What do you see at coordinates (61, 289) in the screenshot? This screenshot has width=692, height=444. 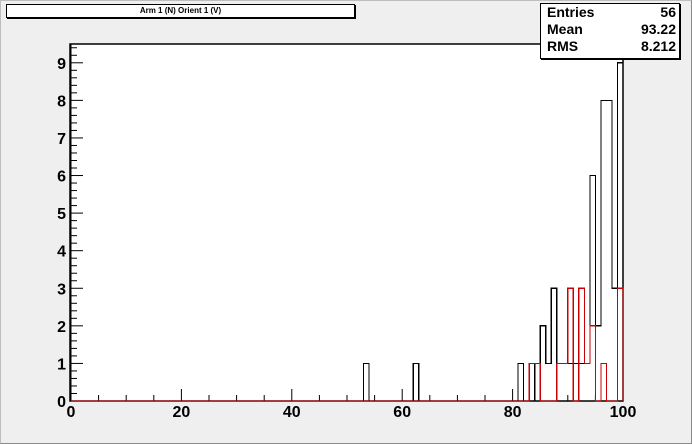 I see `y-tick-label: 3` at bounding box center [61, 289].